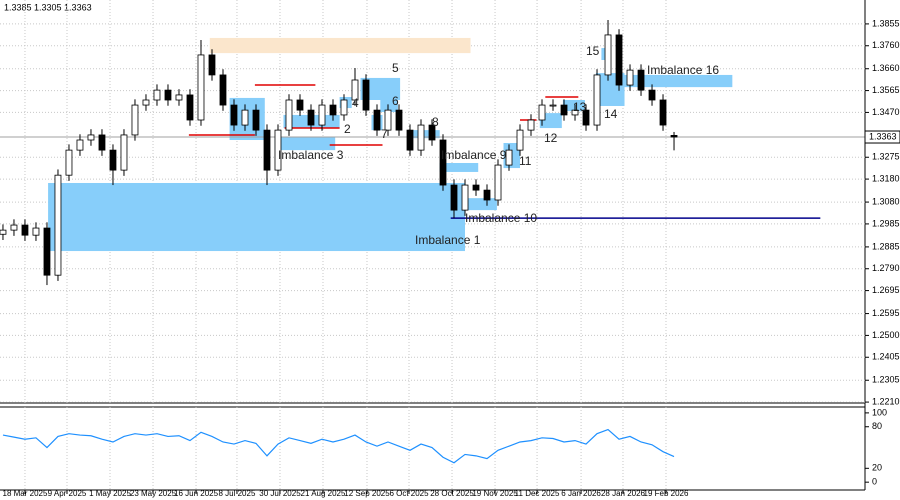 This screenshot has width=900, height=500. Describe the element at coordinates (886, 157) in the screenshot. I see `y-tick-label: 1.3275` at that location.